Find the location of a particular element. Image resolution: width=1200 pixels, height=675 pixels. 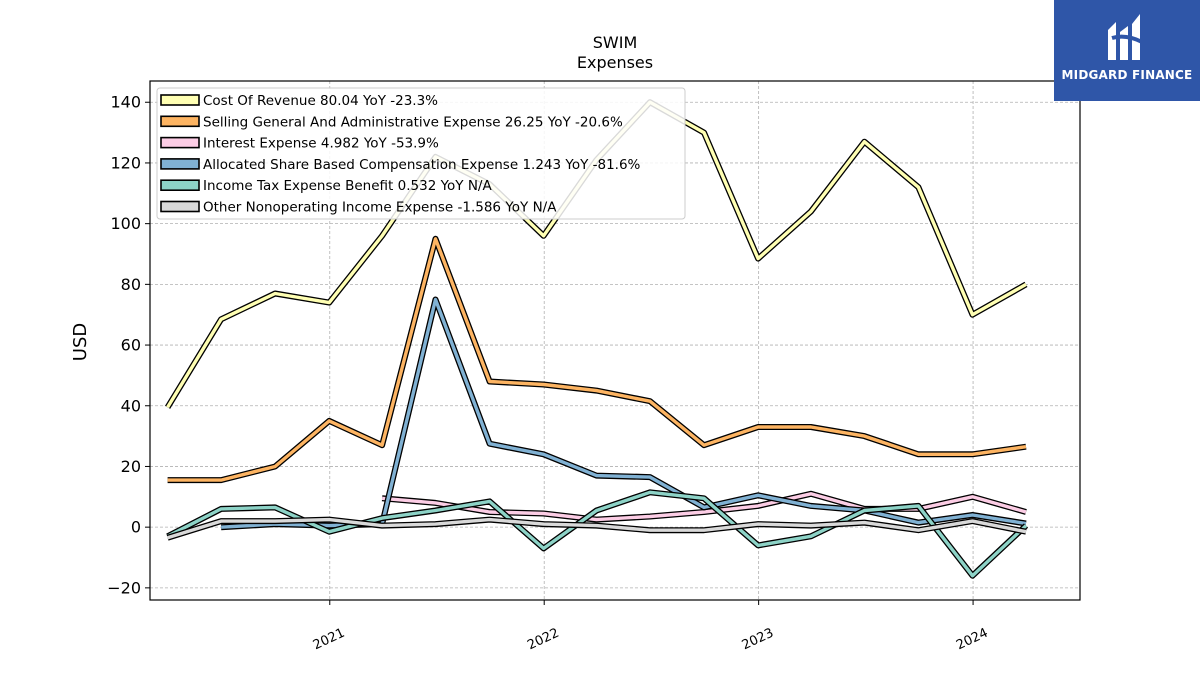

legend-entry: Interest Expense 4.982 YoY -53.9% is located at coordinates (321, 144).